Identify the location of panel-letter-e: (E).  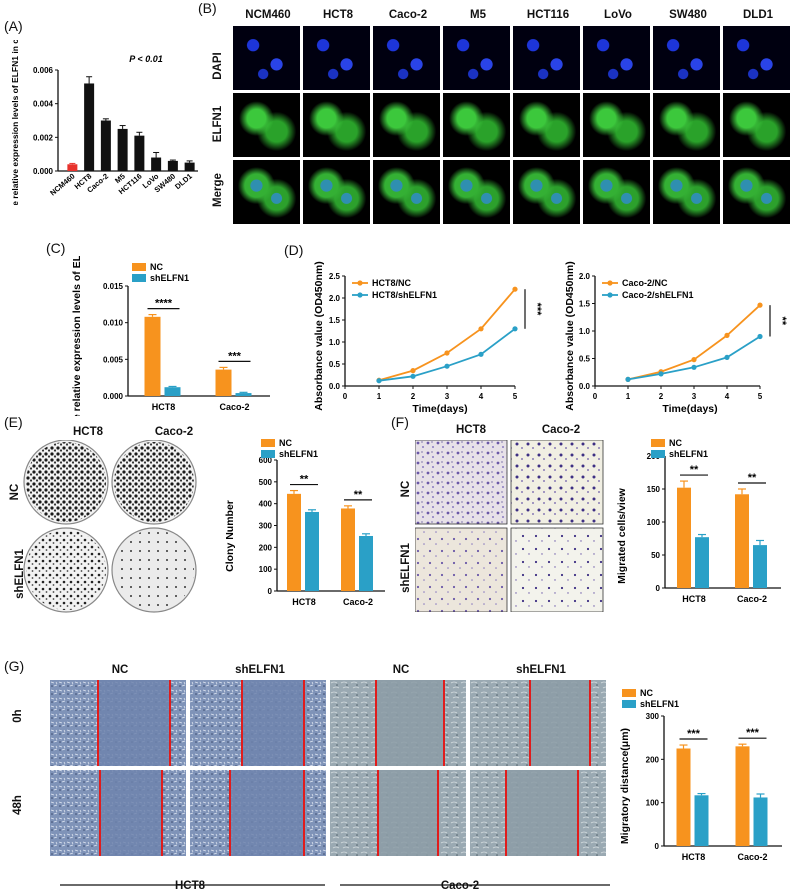
(13, 422).